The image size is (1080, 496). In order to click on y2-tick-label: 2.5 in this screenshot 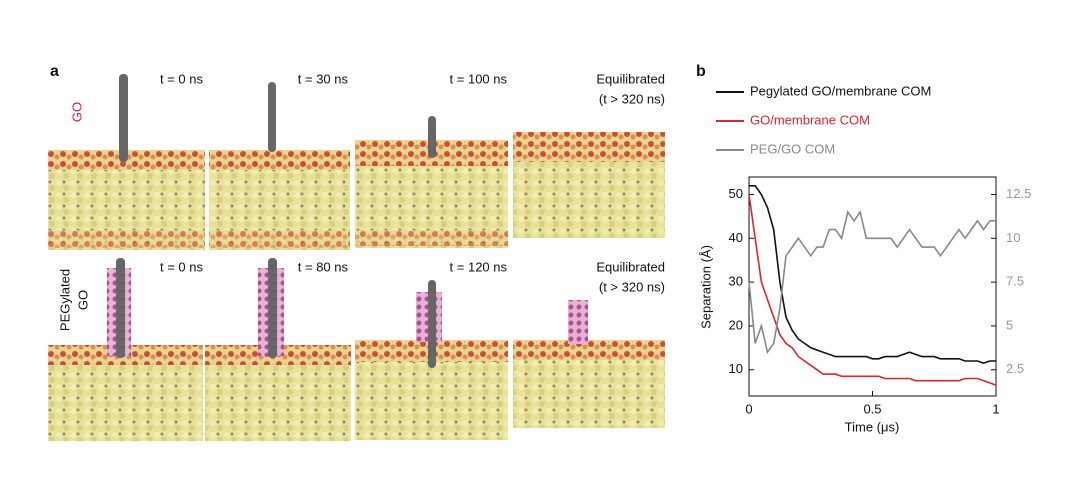, I will do `click(1015, 368)`.